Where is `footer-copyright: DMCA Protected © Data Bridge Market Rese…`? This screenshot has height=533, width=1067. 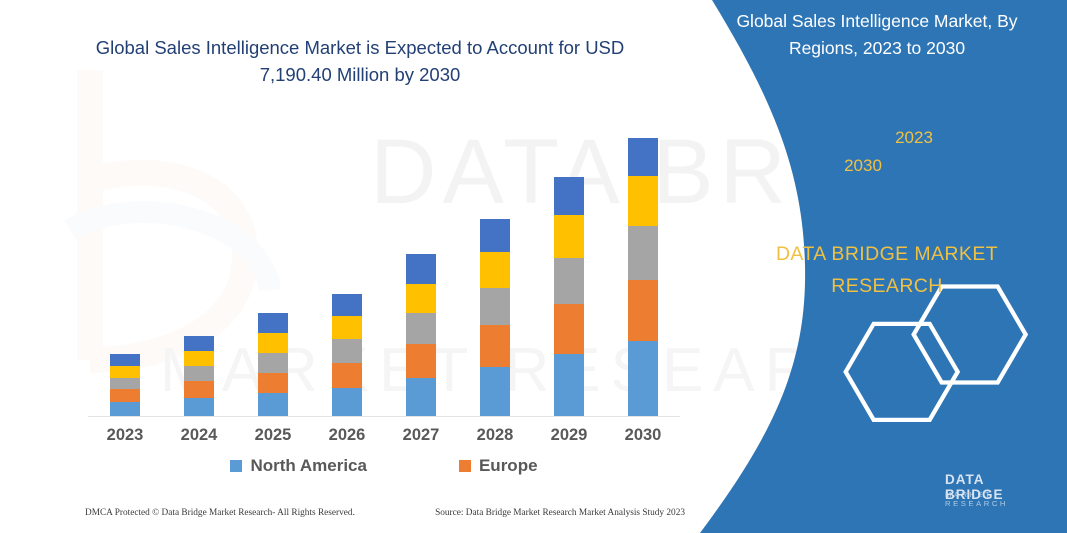
footer-copyright: DMCA Protected © Data Bridge Market Rese… is located at coordinates (220, 513).